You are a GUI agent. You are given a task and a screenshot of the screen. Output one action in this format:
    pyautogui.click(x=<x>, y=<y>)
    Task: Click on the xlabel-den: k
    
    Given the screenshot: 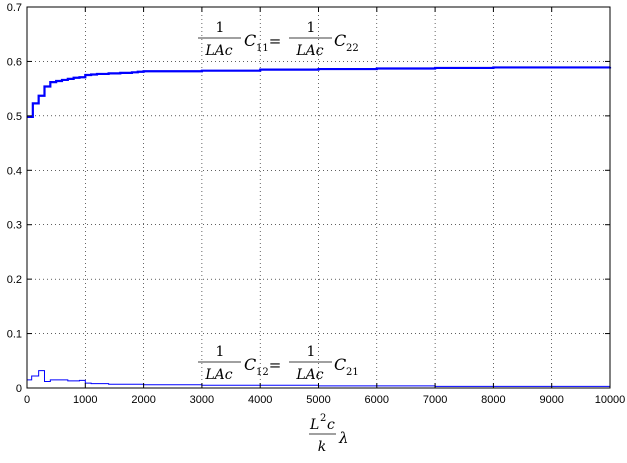 What is the action you would take?
    pyautogui.click(x=322, y=447)
    